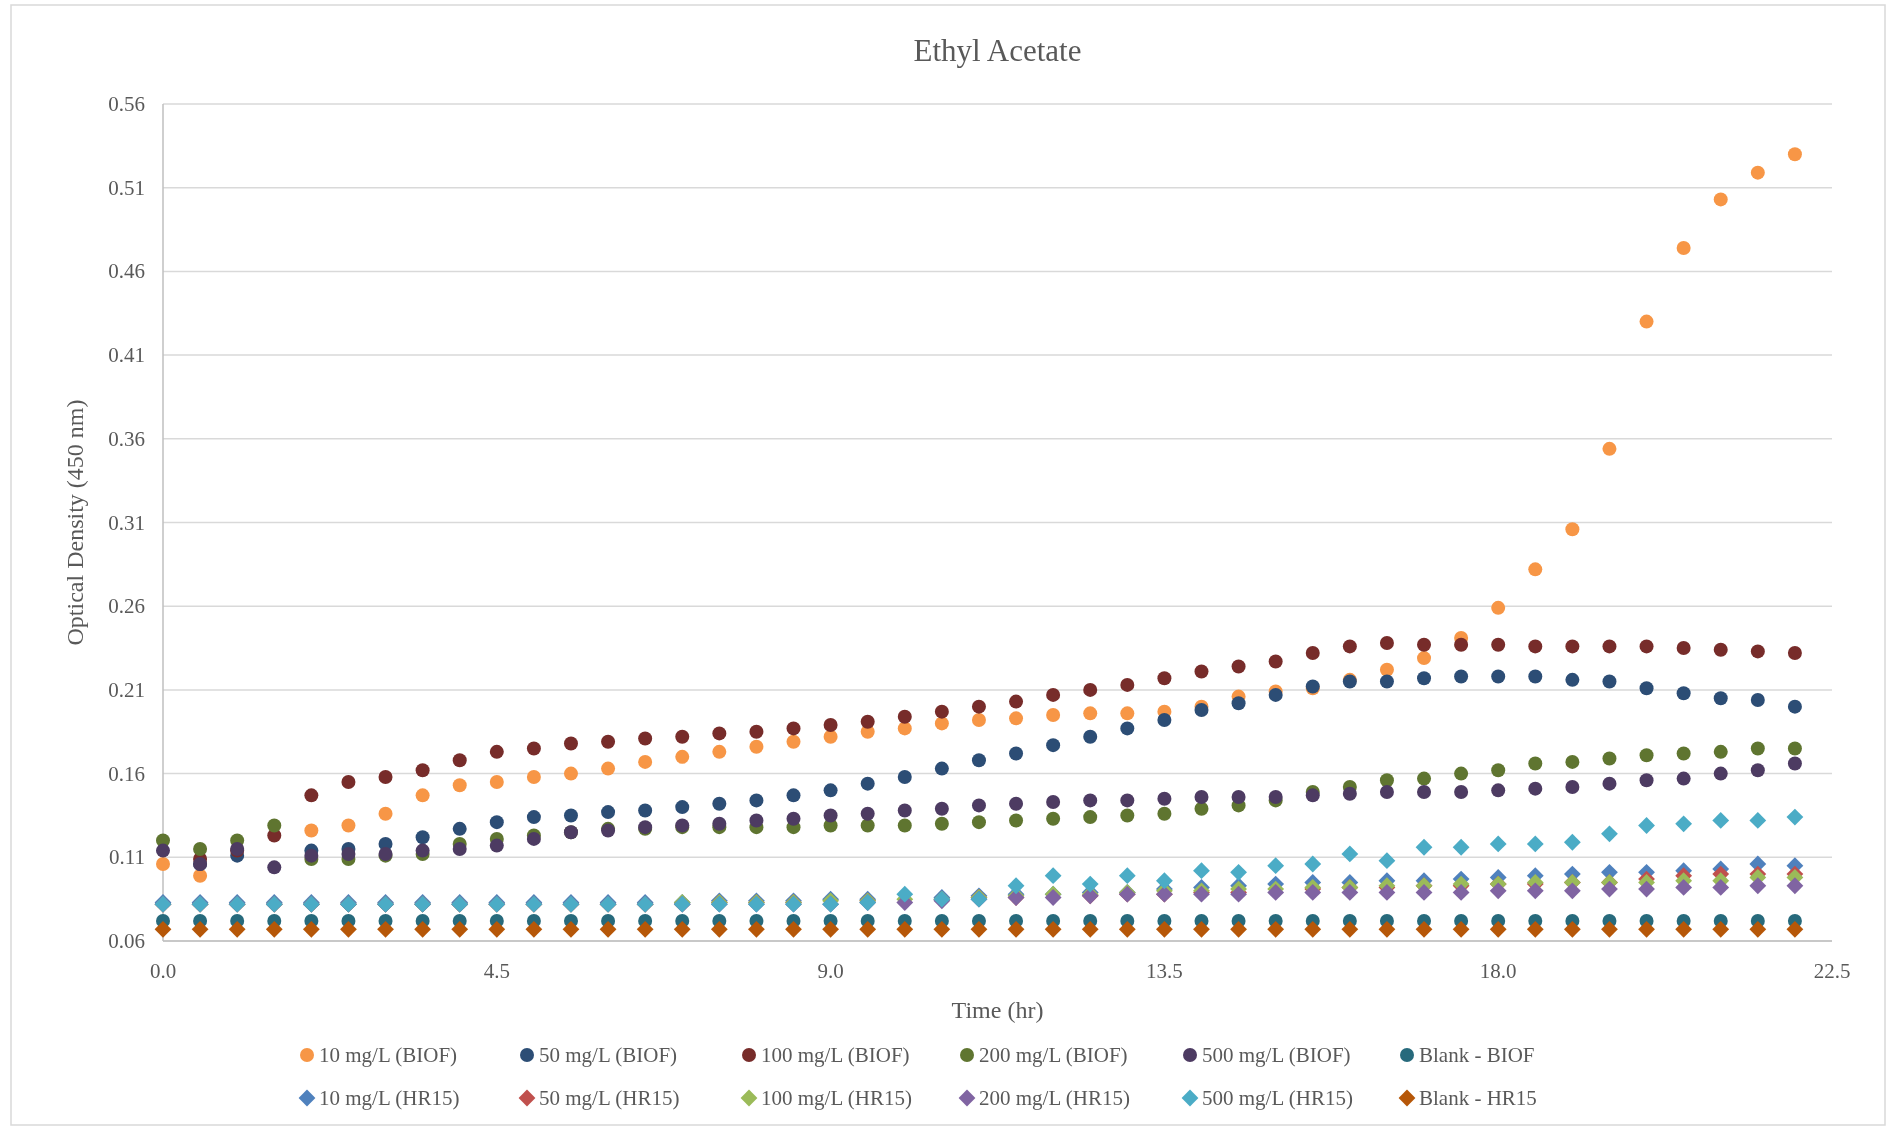 The width and height of the screenshot is (1890, 1128). What do you see at coordinates (126, 271) in the screenshot?
I see `y-tick-label: 0.46` at bounding box center [126, 271].